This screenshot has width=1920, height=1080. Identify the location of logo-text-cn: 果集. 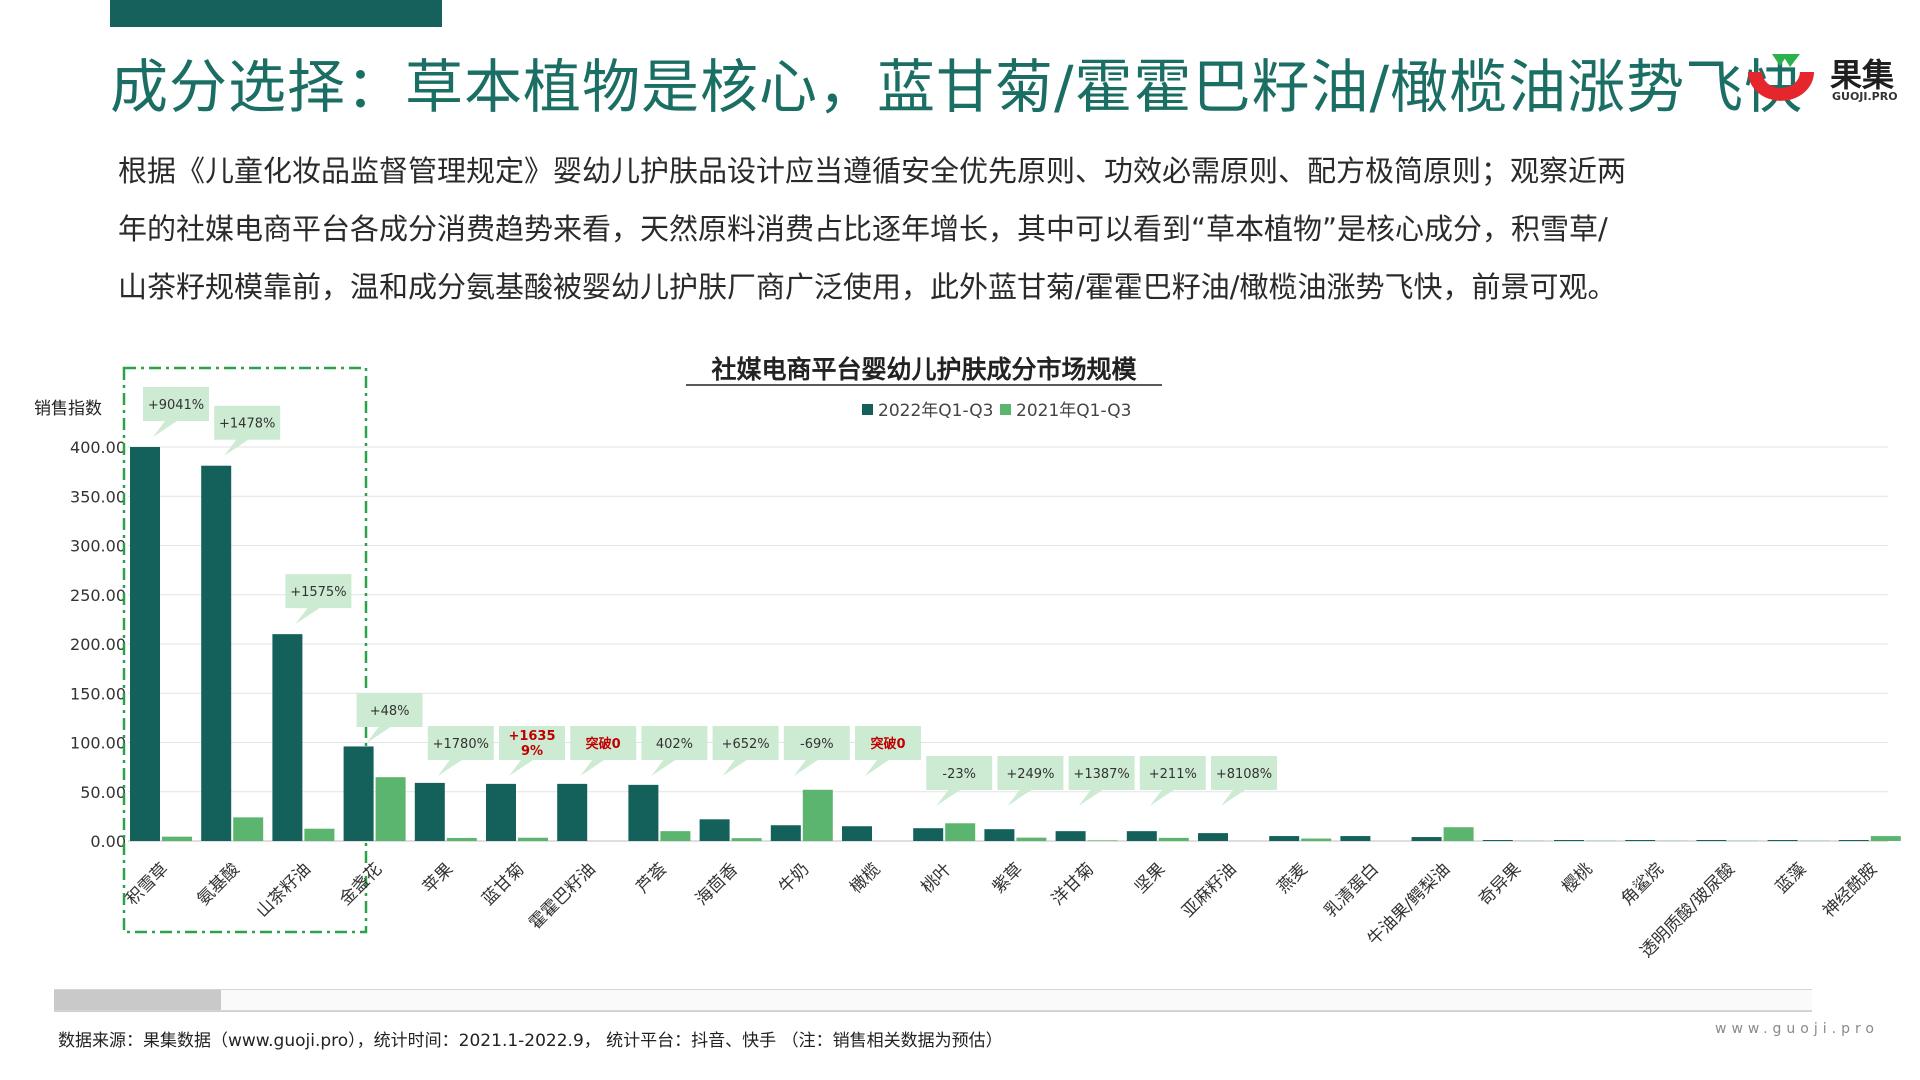
(1862, 75).